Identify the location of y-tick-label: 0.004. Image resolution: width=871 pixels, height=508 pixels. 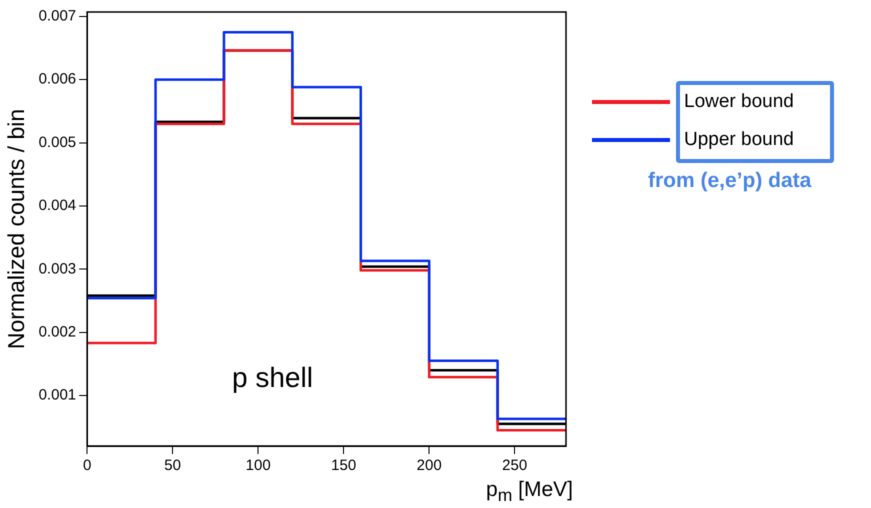
(57, 205).